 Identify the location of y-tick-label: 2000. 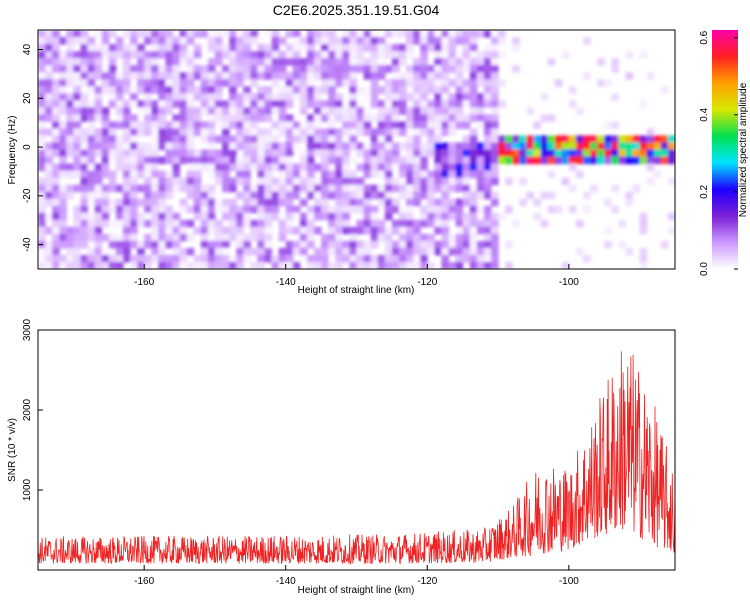
(27, 409).